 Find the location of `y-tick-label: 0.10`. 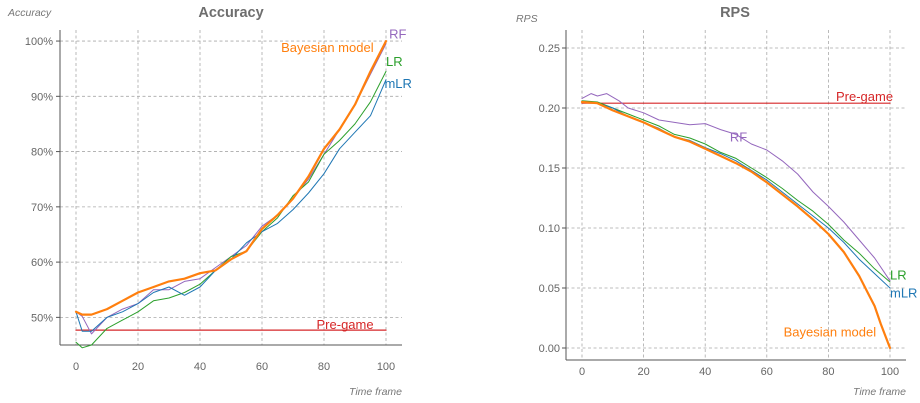

y-tick-label: 0.10 is located at coordinates (549, 229).